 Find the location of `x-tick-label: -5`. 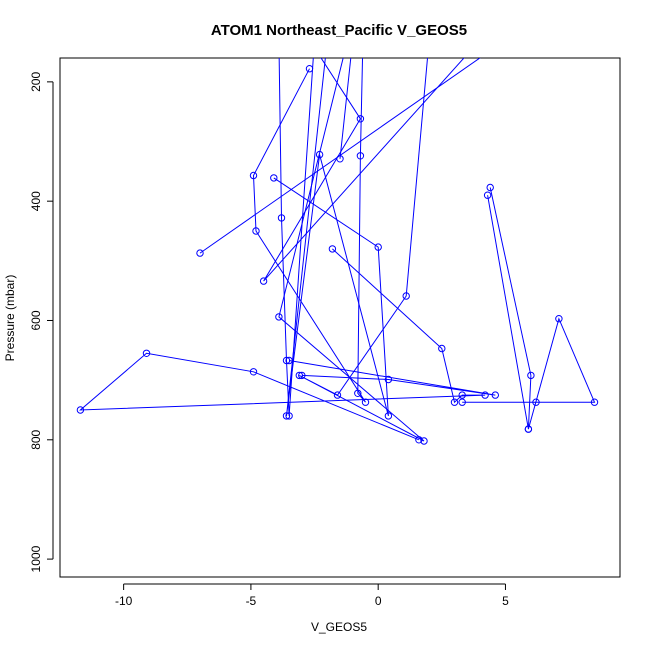

x-tick-label: -5 is located at coordinates (251, 601).